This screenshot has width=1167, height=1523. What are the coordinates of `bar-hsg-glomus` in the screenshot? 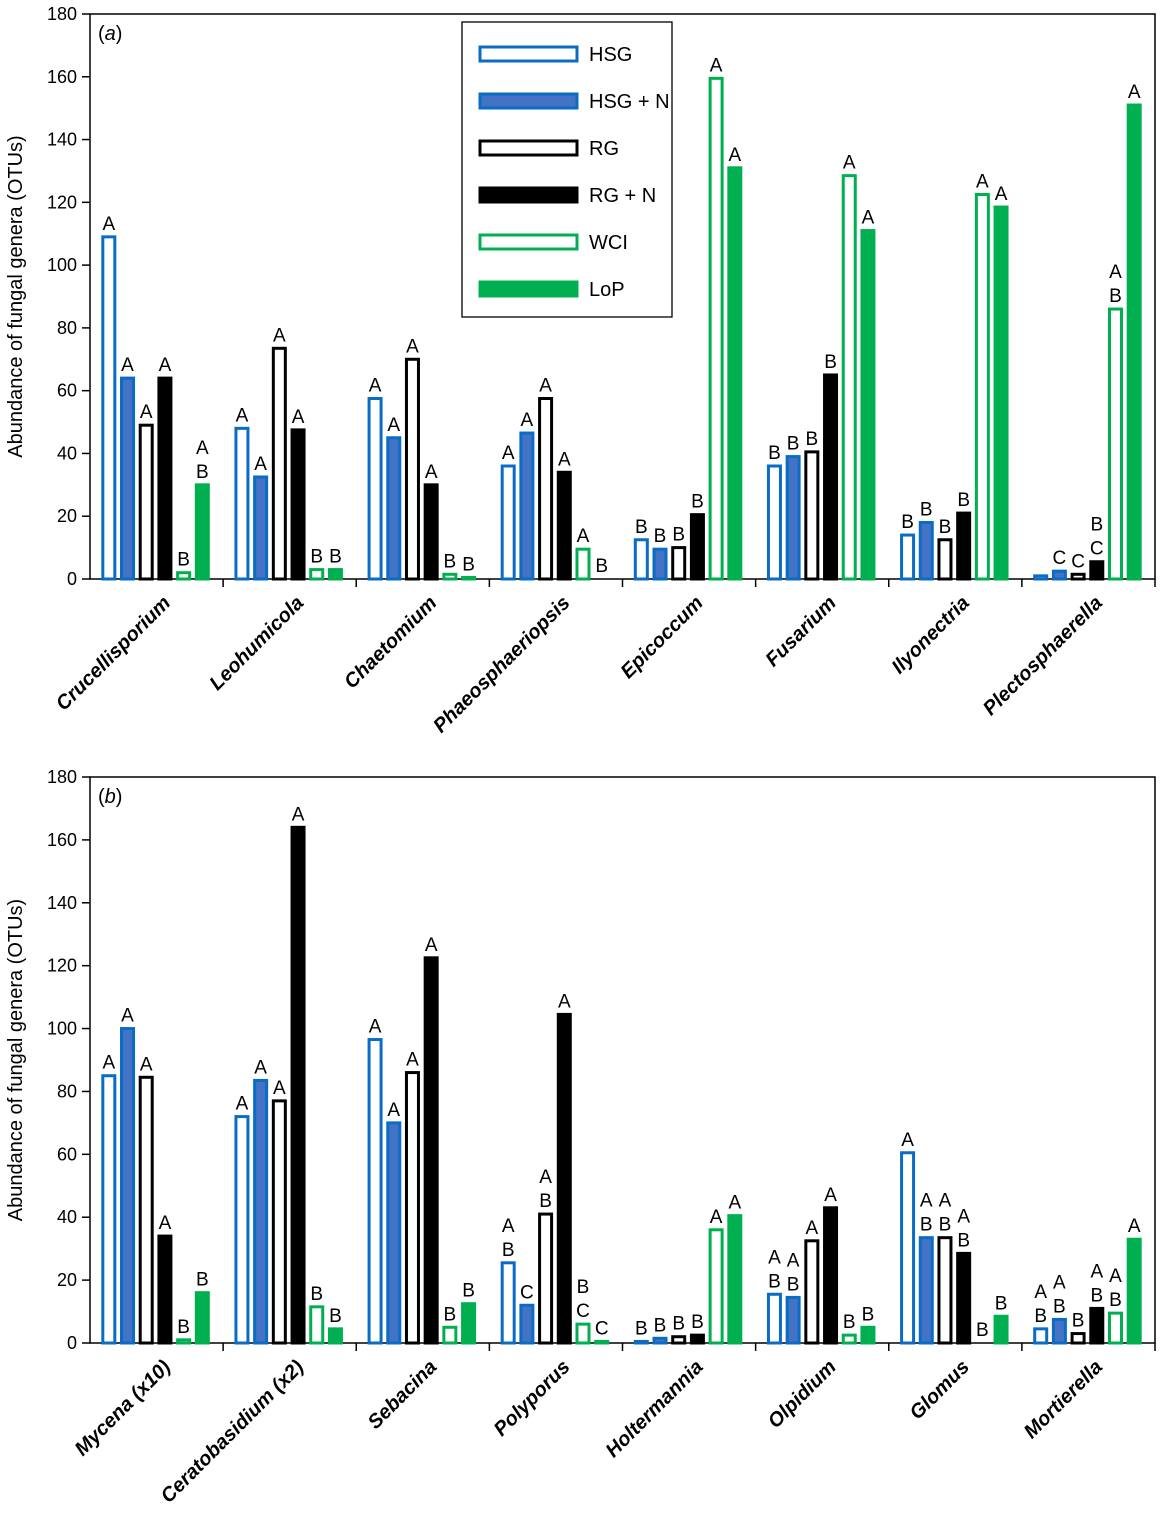 It's located at (908, 1248).